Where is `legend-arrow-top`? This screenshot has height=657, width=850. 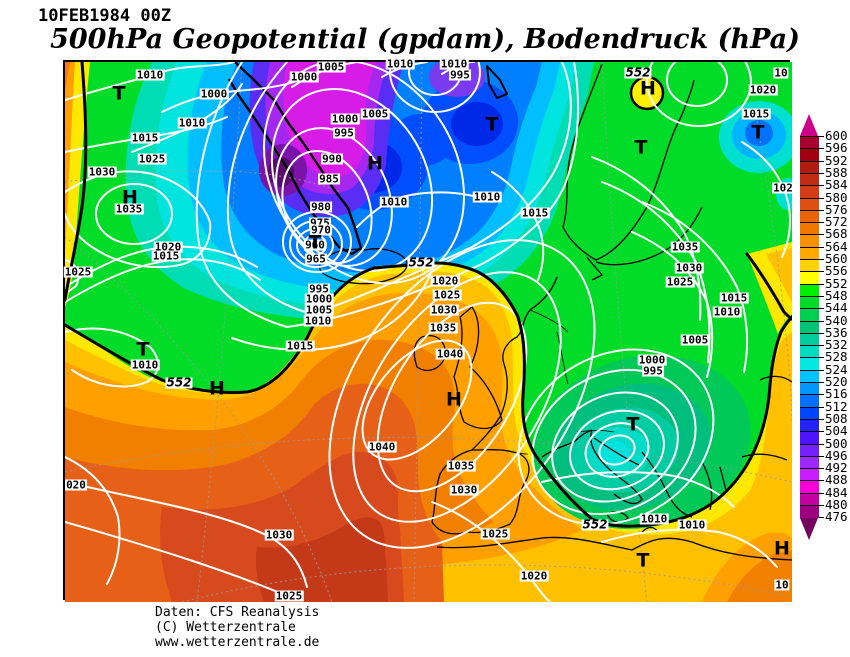 legend-arrow-top is located at coordinates (809, 125).